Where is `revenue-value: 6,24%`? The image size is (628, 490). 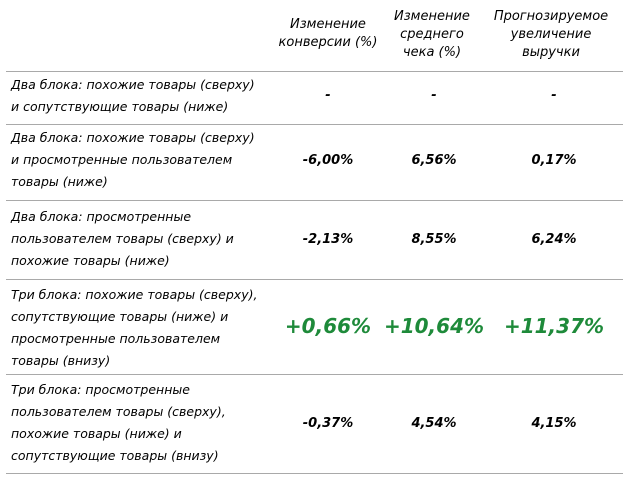
revenue-value: 6,24% is located at coordinates (554, 239).